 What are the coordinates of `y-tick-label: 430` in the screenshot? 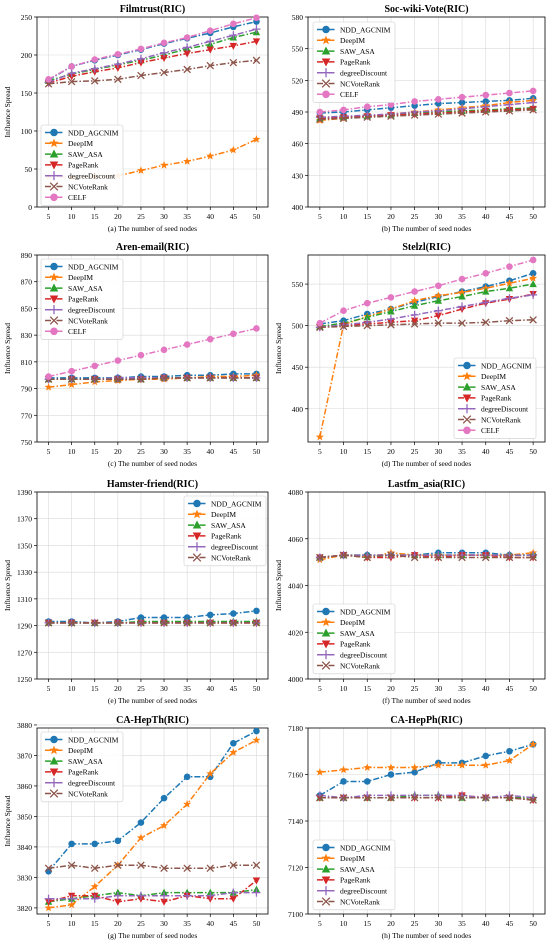 It's located at (298, 175).